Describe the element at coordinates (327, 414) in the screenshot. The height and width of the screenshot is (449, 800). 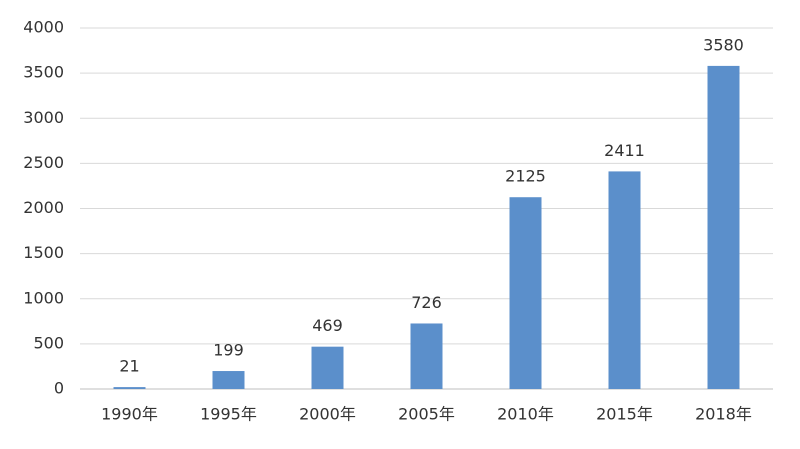
I see `x-tick-label: 2000年` at that location.